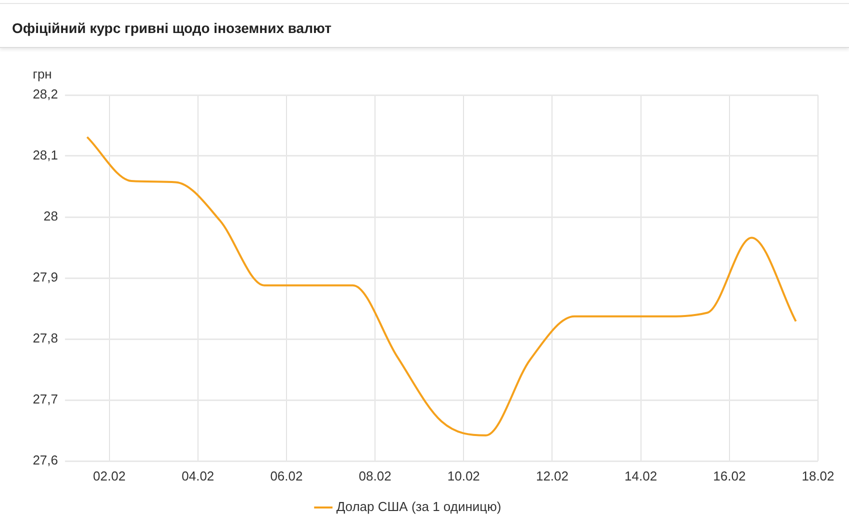  I want to click on x-tick-label: 16.02, so click(729, 476).